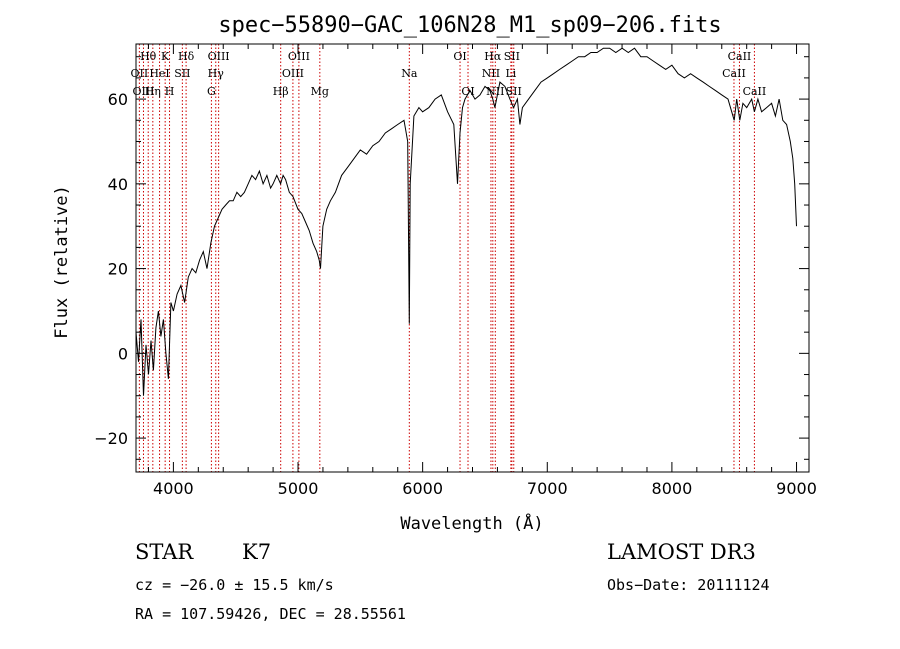 The height and width of the screenshot is (649, 900). I want to click on line-label-4: HeI, so click(159, 73).